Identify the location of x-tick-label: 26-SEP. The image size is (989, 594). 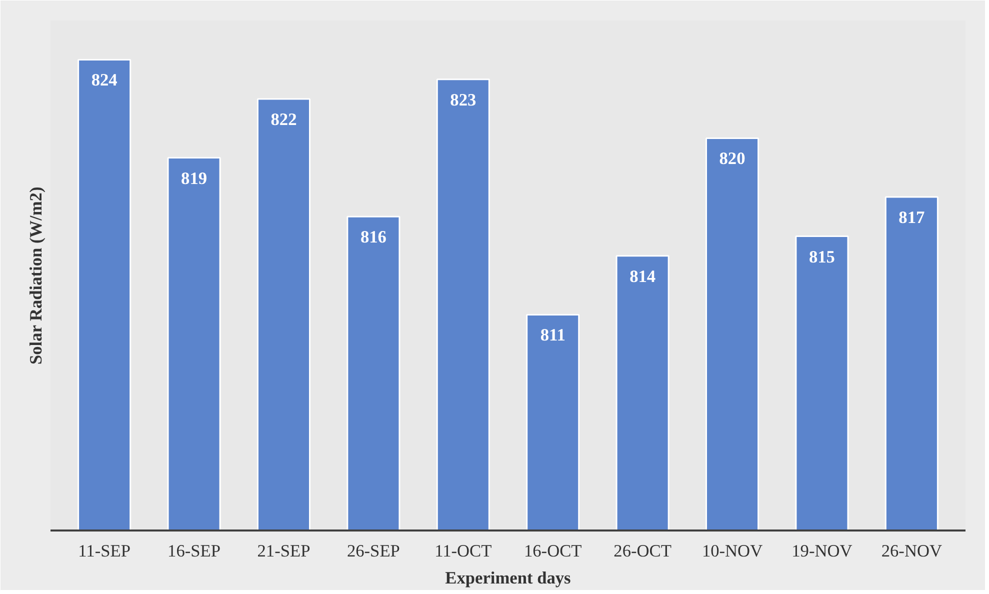
(373, 551).